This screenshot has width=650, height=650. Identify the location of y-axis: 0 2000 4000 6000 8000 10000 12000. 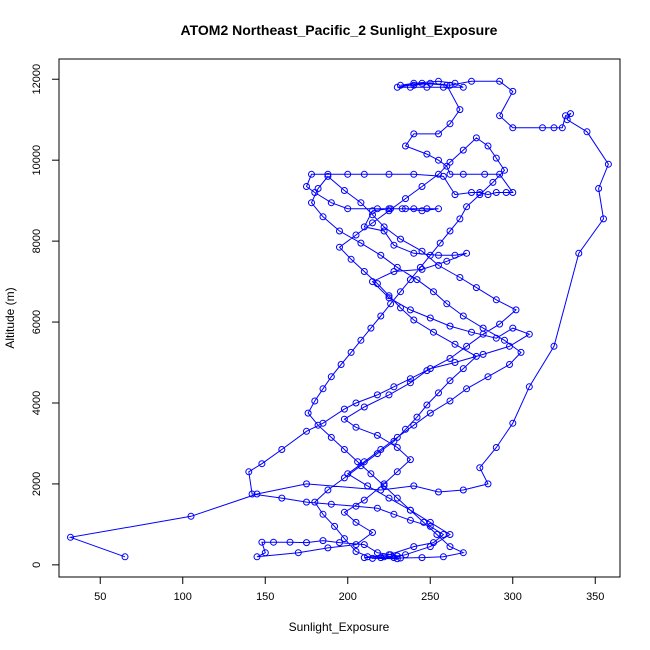
(45, 316).